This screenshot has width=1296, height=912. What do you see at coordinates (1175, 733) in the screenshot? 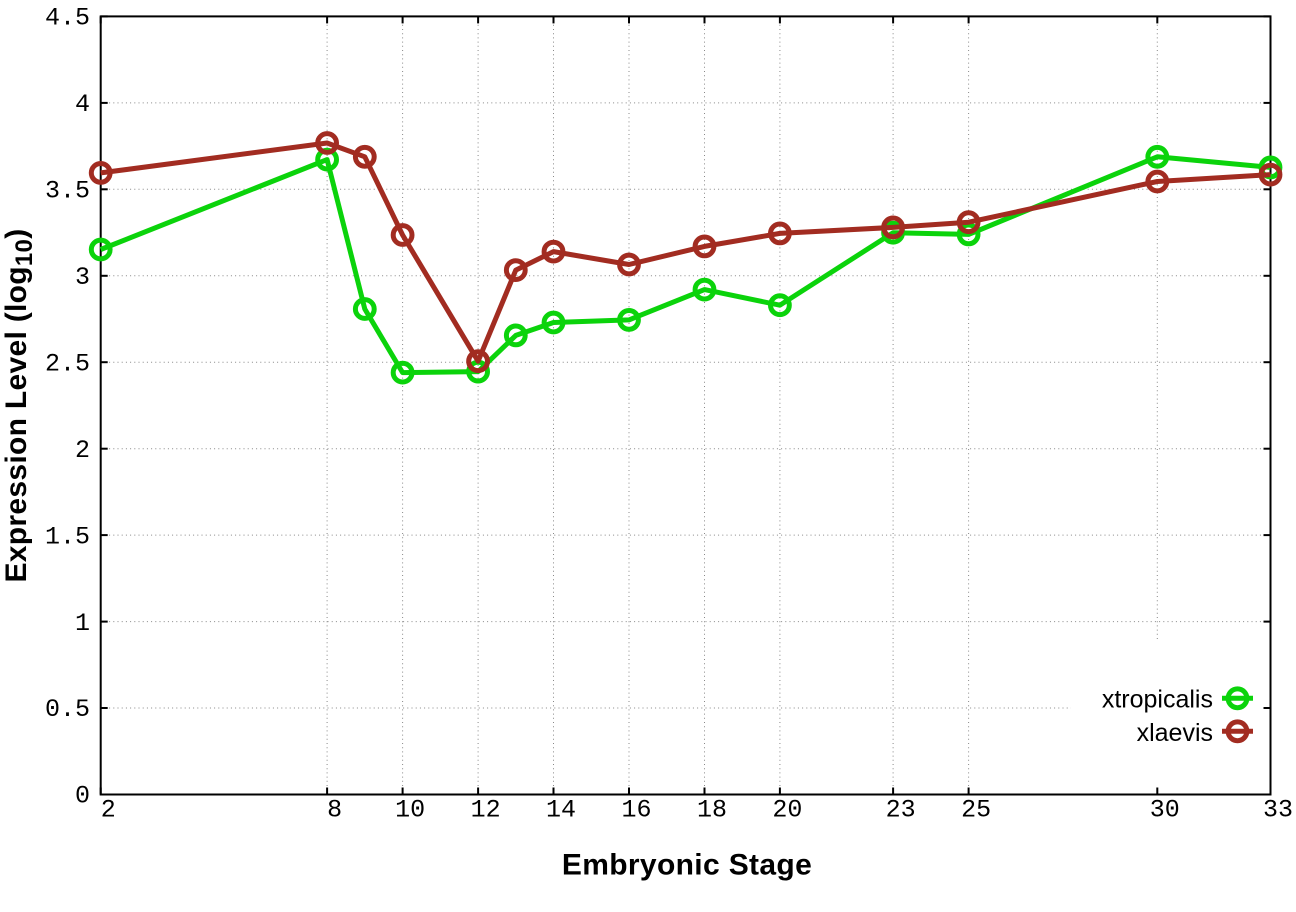
I see `svg-text: xlaevis` at bounding box center [1175, 733].